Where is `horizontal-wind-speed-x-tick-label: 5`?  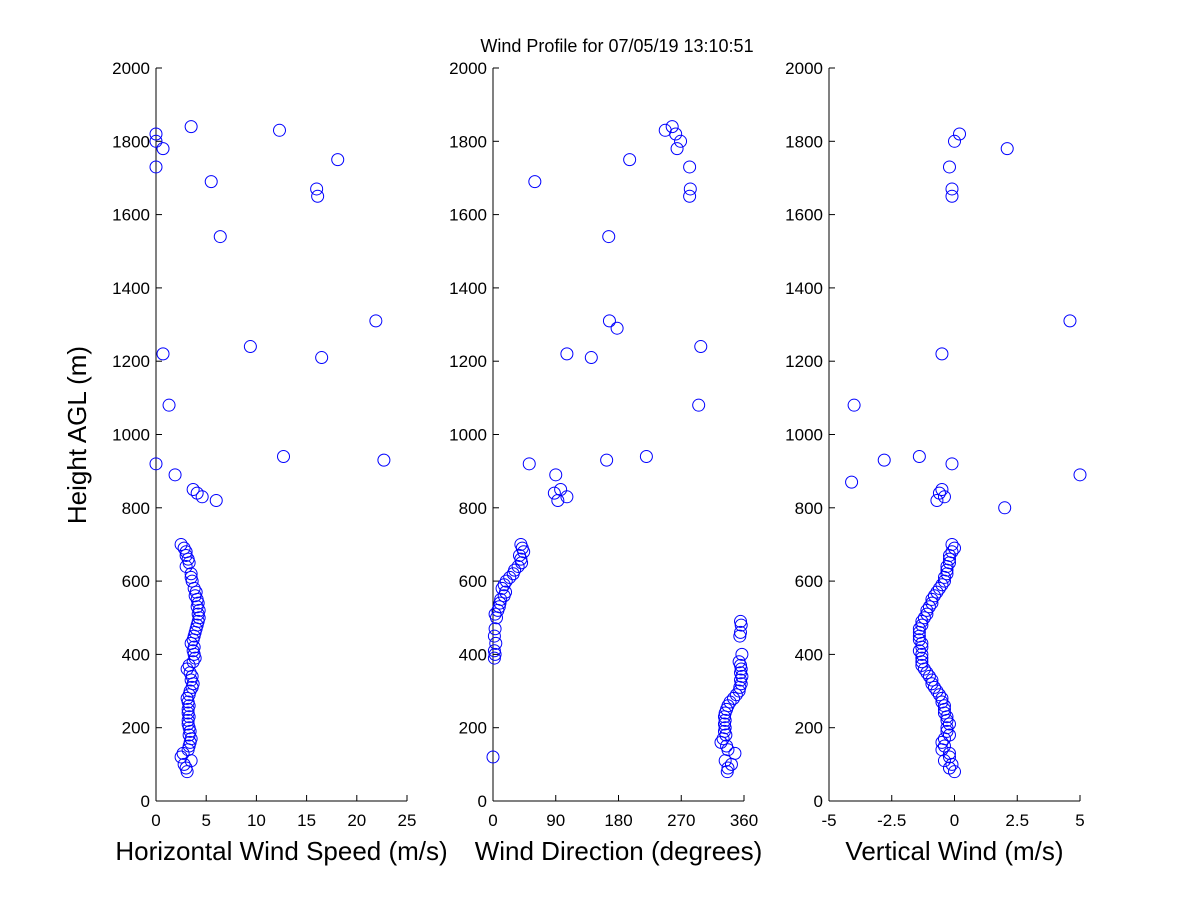
horizontal-wind-speed-x-tick-label: 5 is located at coordinates (205, 820).